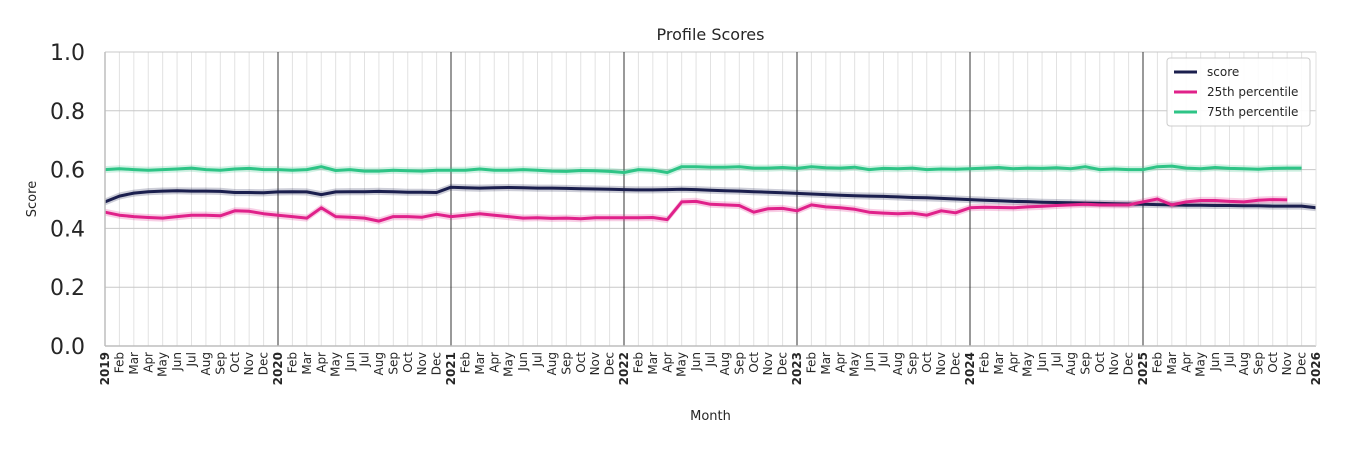 The height and width of the screenshot is (450, 1350). What do you see at coordinates (67, 288) in the screenshot?
I see `y-tick-label: 0.2` at bounding box center [67, 288].